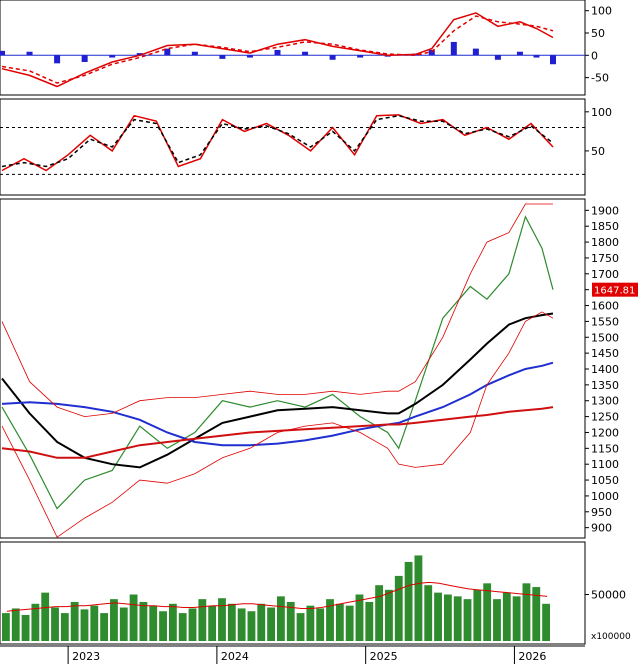  Describe the element at coordinates (605, 448) in the screenshot. I see `price-y-tick-label: 1150` at that location.